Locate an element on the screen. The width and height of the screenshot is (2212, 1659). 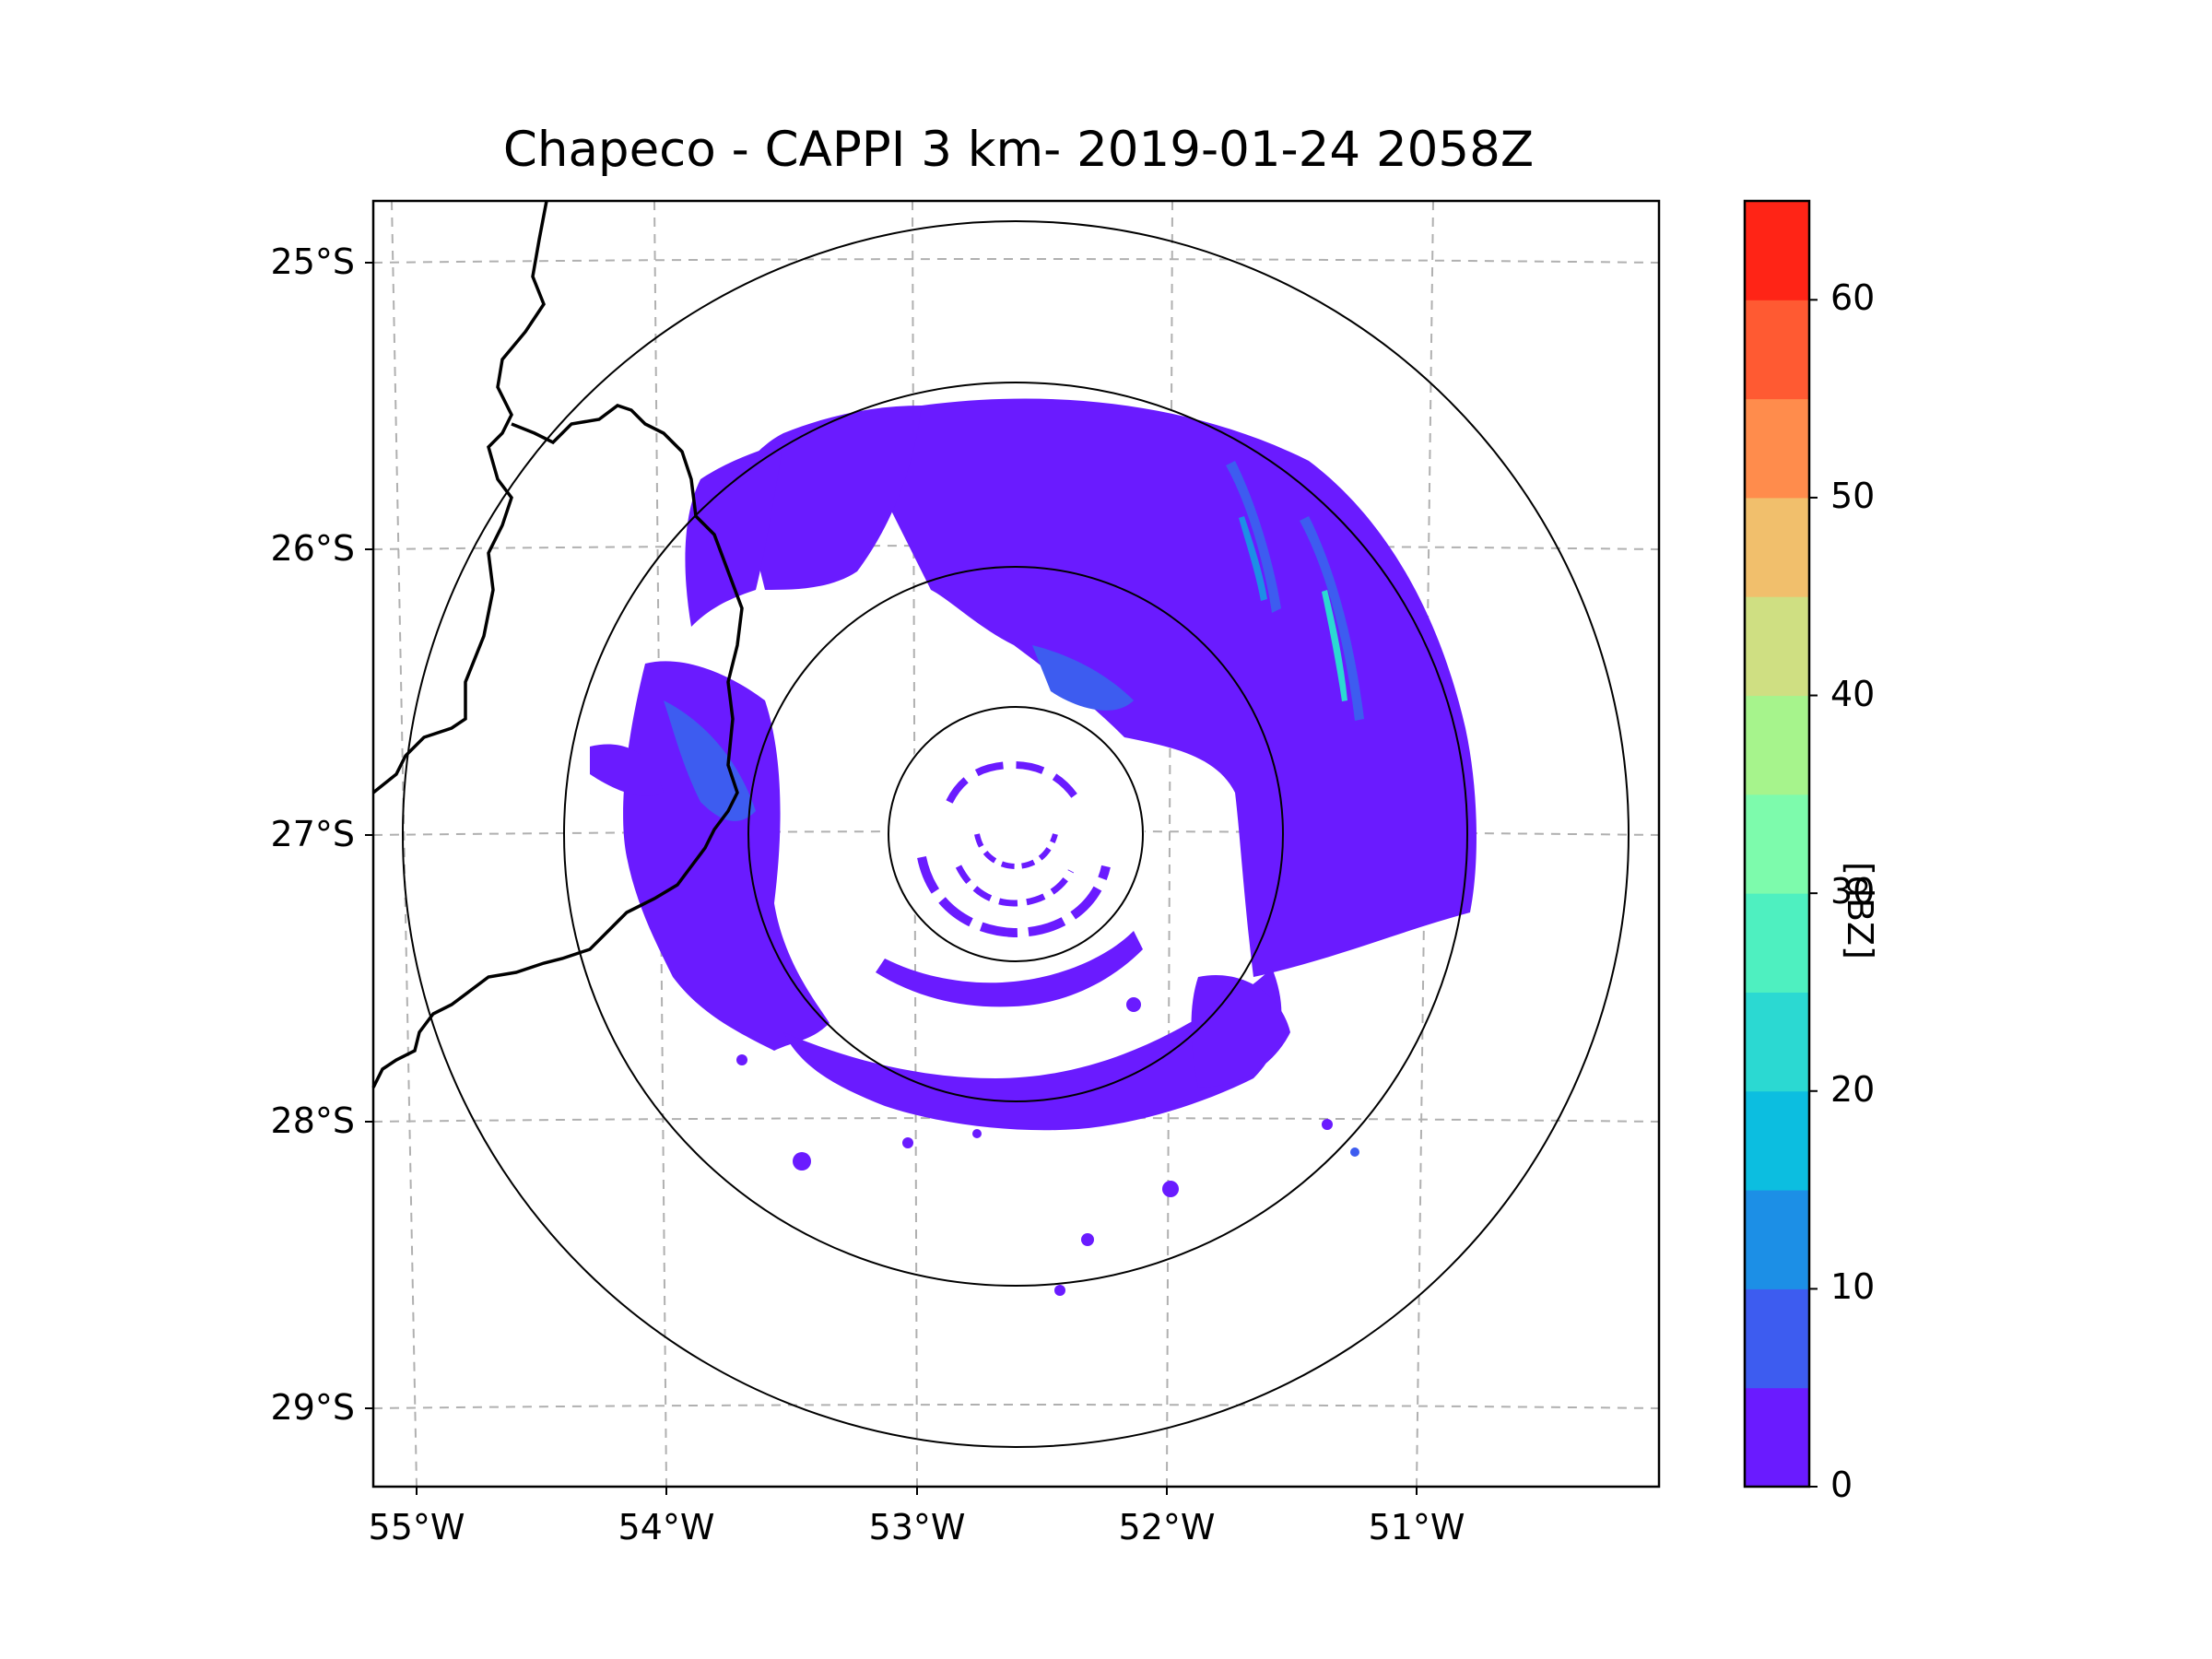
echo-western is located at coordinates (726, 856).